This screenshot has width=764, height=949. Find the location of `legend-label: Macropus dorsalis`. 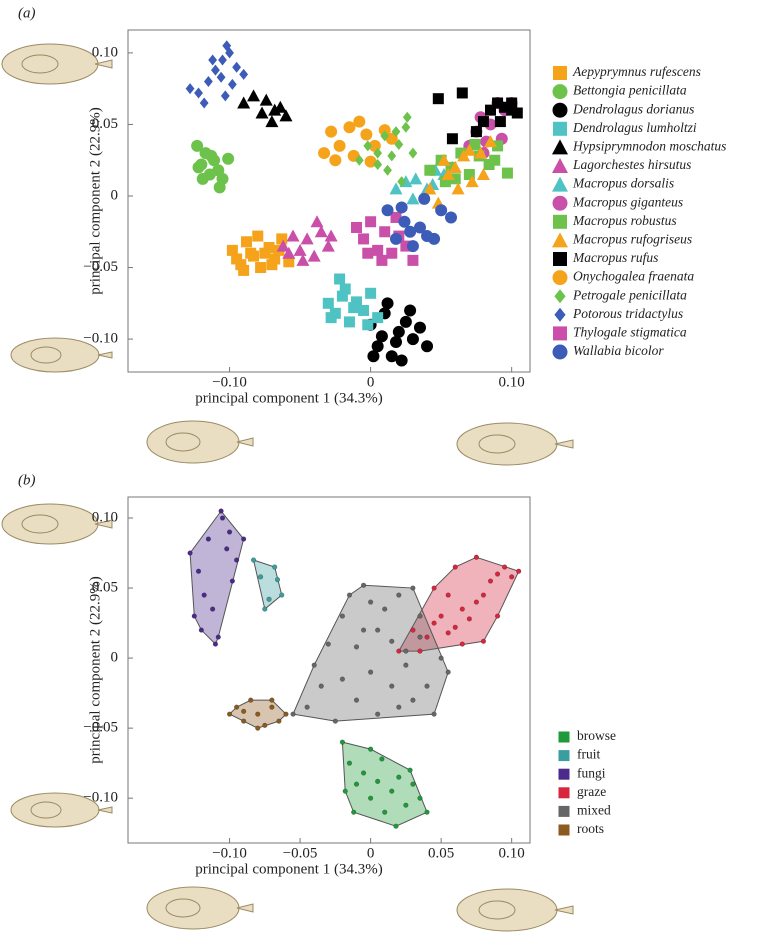

legend-label: Macropus dorsalis is located at coordinates (623, 183).